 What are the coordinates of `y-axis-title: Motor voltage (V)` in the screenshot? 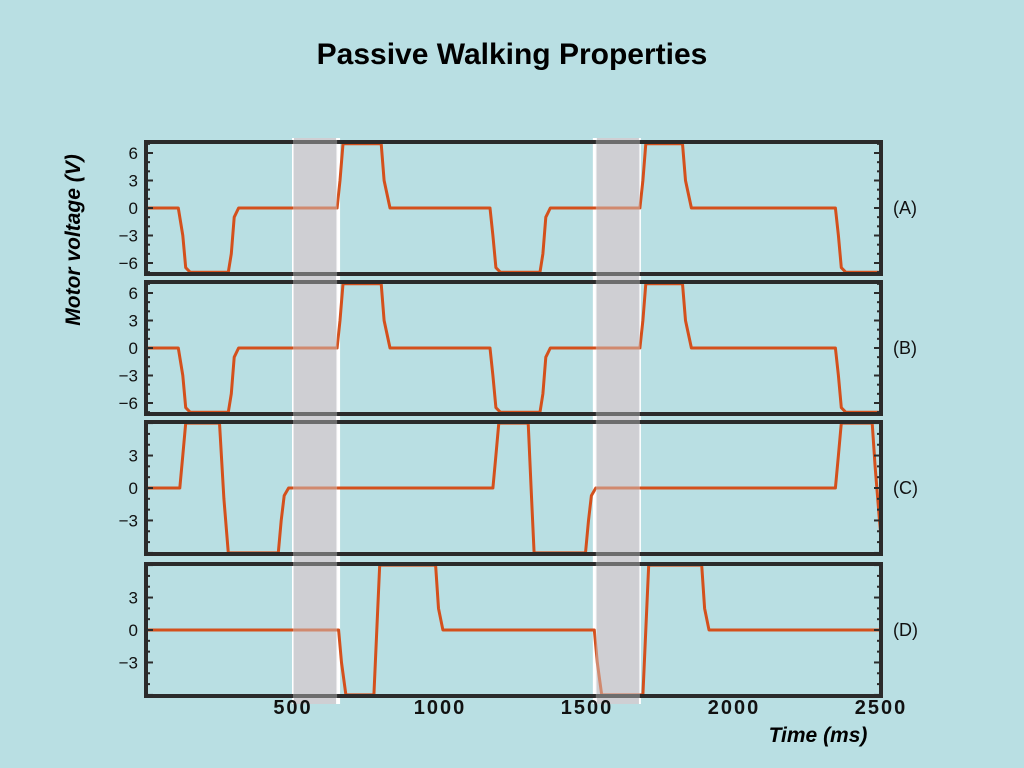 It's located at (73, 240).